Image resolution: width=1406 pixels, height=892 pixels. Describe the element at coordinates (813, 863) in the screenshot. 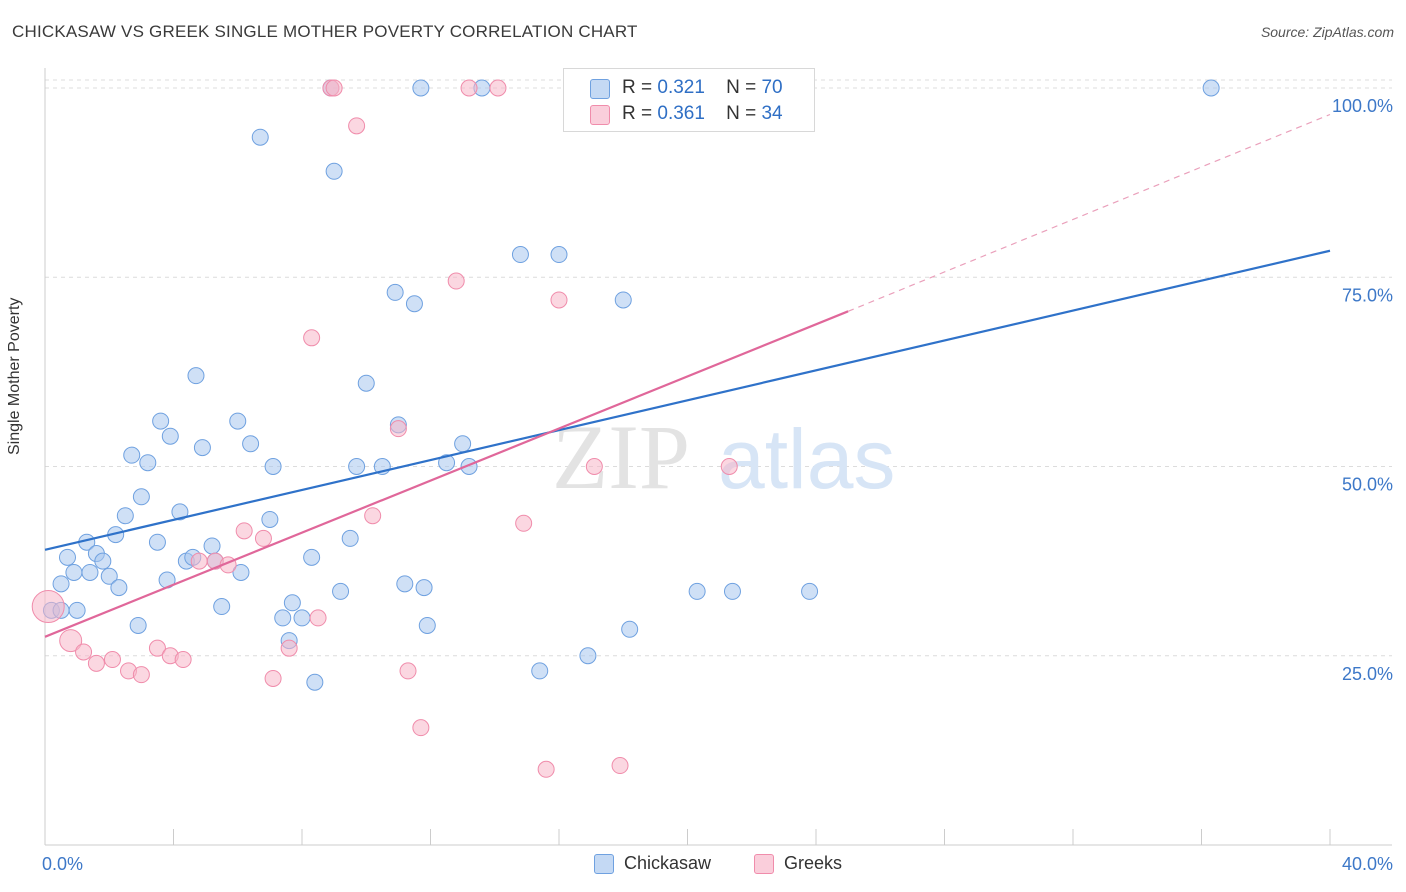

I see `legend-label-greeks: Greeks` at that location.